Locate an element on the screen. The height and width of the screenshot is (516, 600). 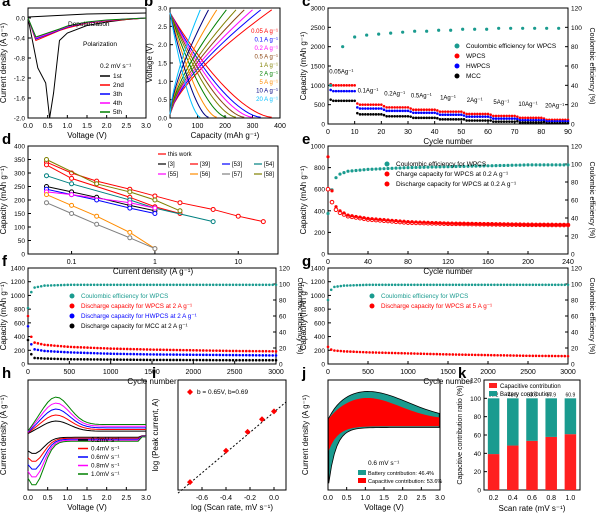
legend-entry: 0.5 A g⁻¹ is located at coordinates (266, 58).